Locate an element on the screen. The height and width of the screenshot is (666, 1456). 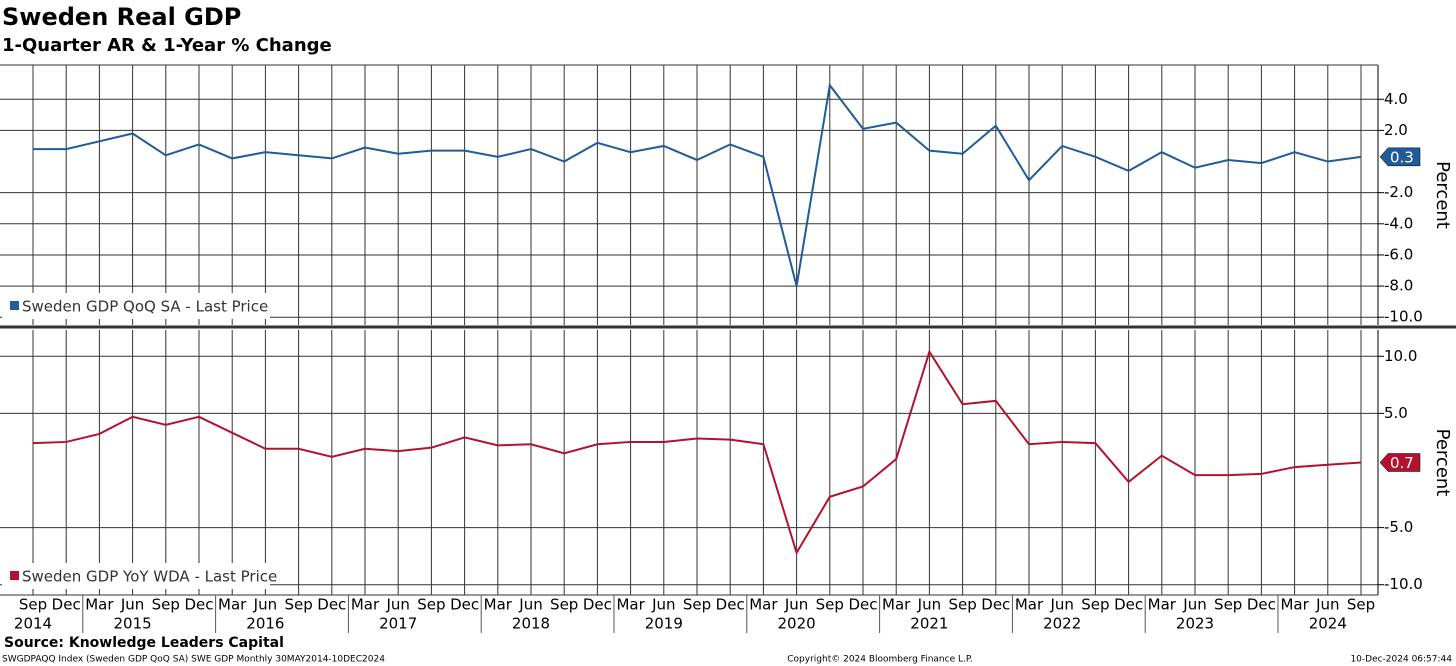
last-value-label: 0.3 is located at coordinates (1402, 157).